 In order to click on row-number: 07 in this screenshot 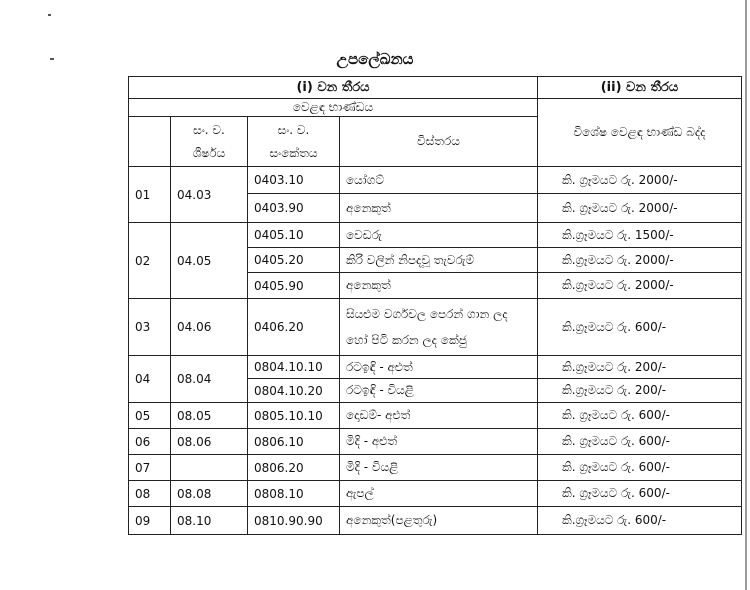, I will do `click(149, 467)`.